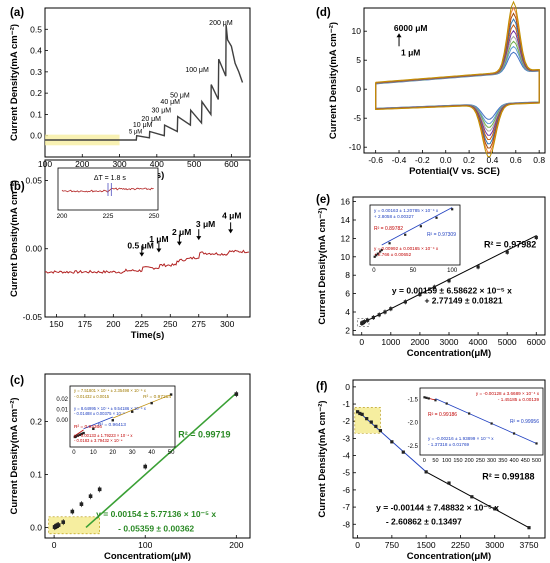  I want to click on y-tick-label: 10, so click(357, 31).